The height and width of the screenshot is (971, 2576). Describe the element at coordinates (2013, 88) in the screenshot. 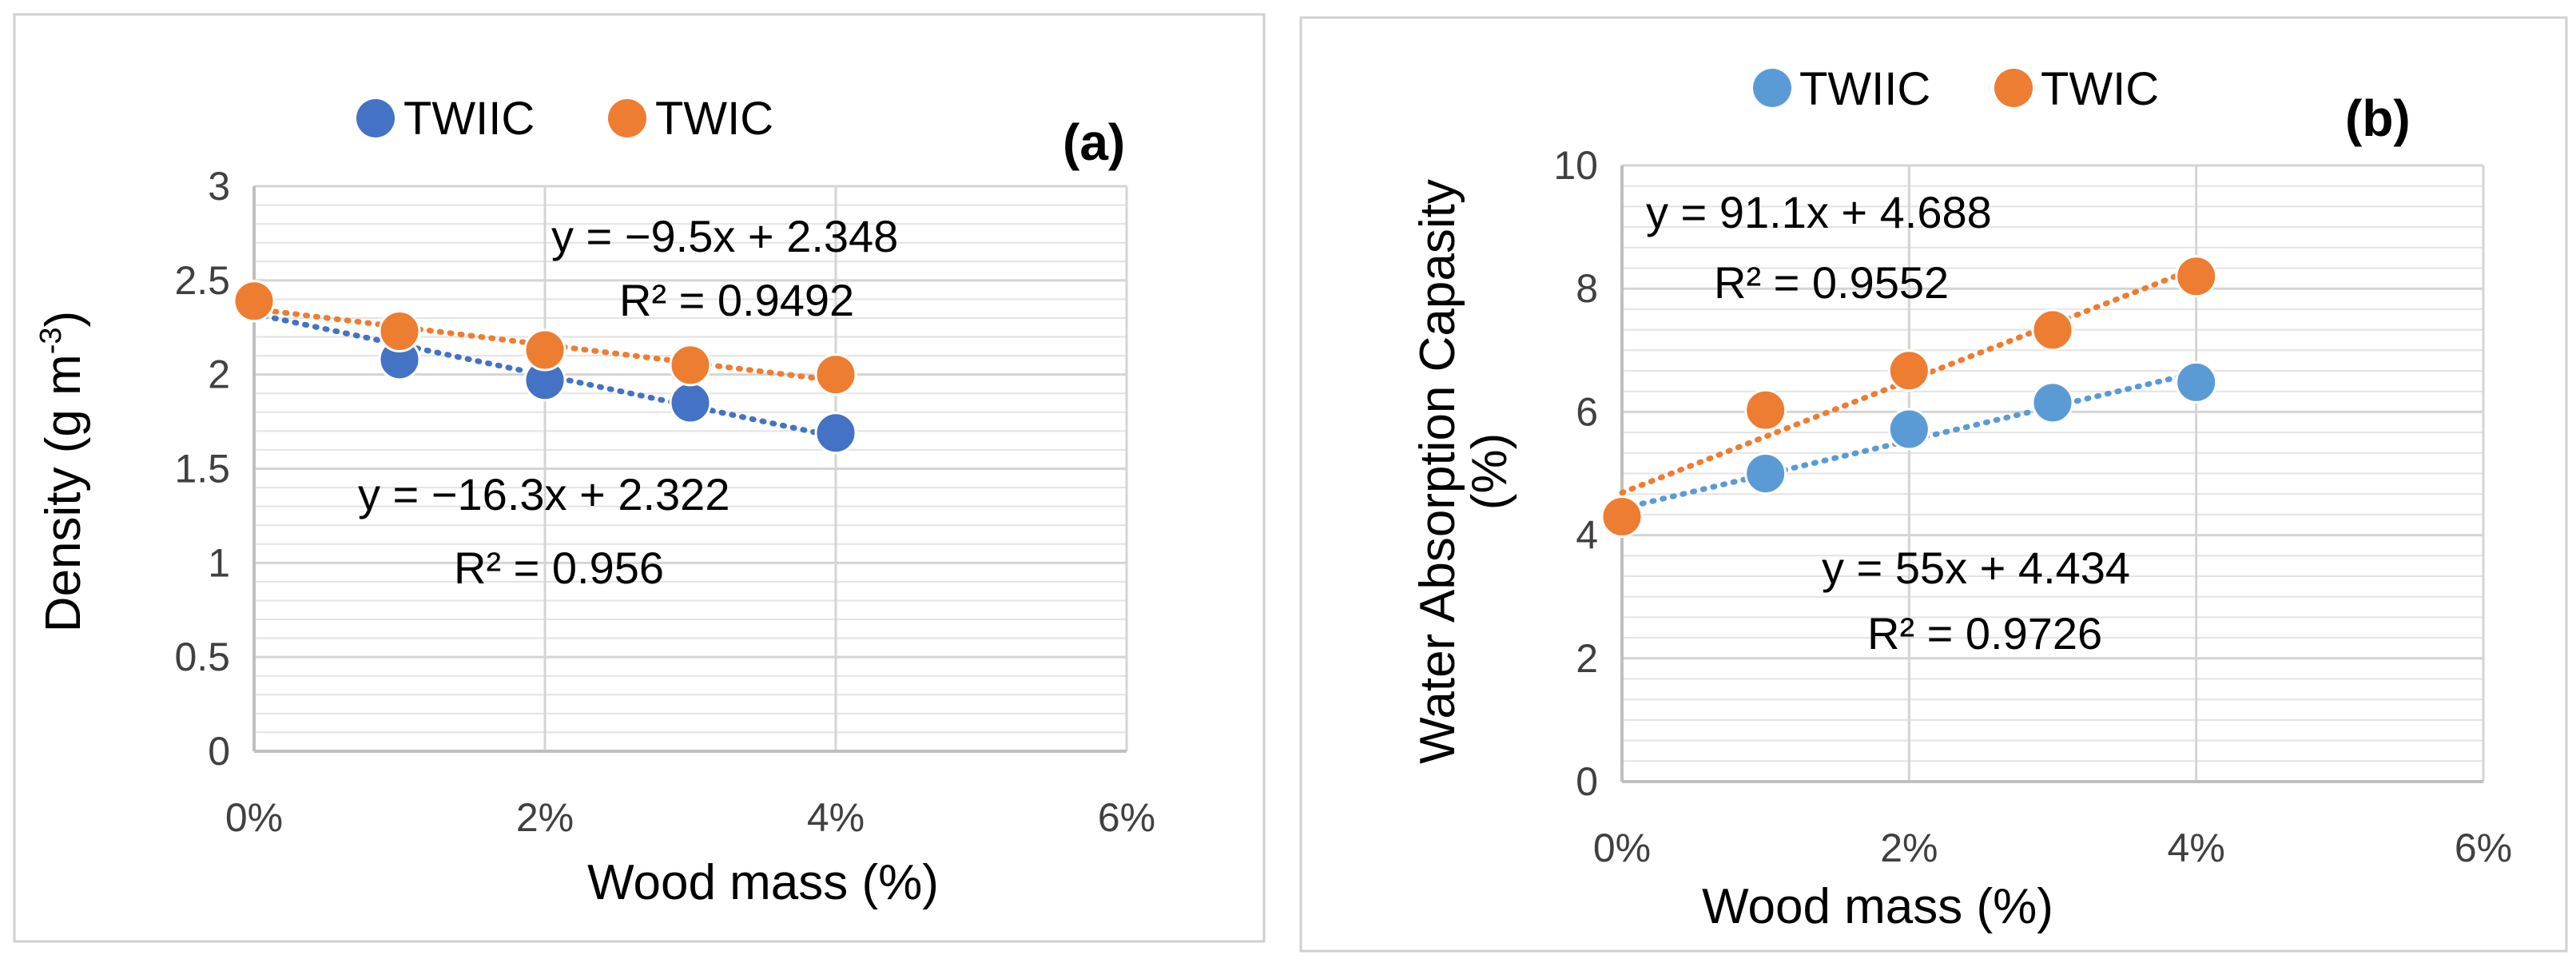

I see `legend-marker-twic-b` at that location.